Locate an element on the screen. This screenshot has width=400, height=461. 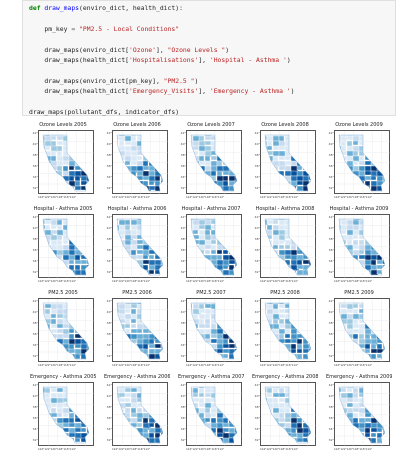
code-token: = is located at coordinates (73, 28).